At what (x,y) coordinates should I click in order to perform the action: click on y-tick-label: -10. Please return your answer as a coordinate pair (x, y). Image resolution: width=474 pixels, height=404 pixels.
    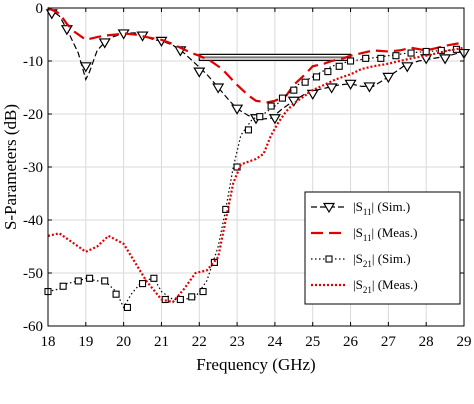
    Looking at the image, I should click on (33, 62).